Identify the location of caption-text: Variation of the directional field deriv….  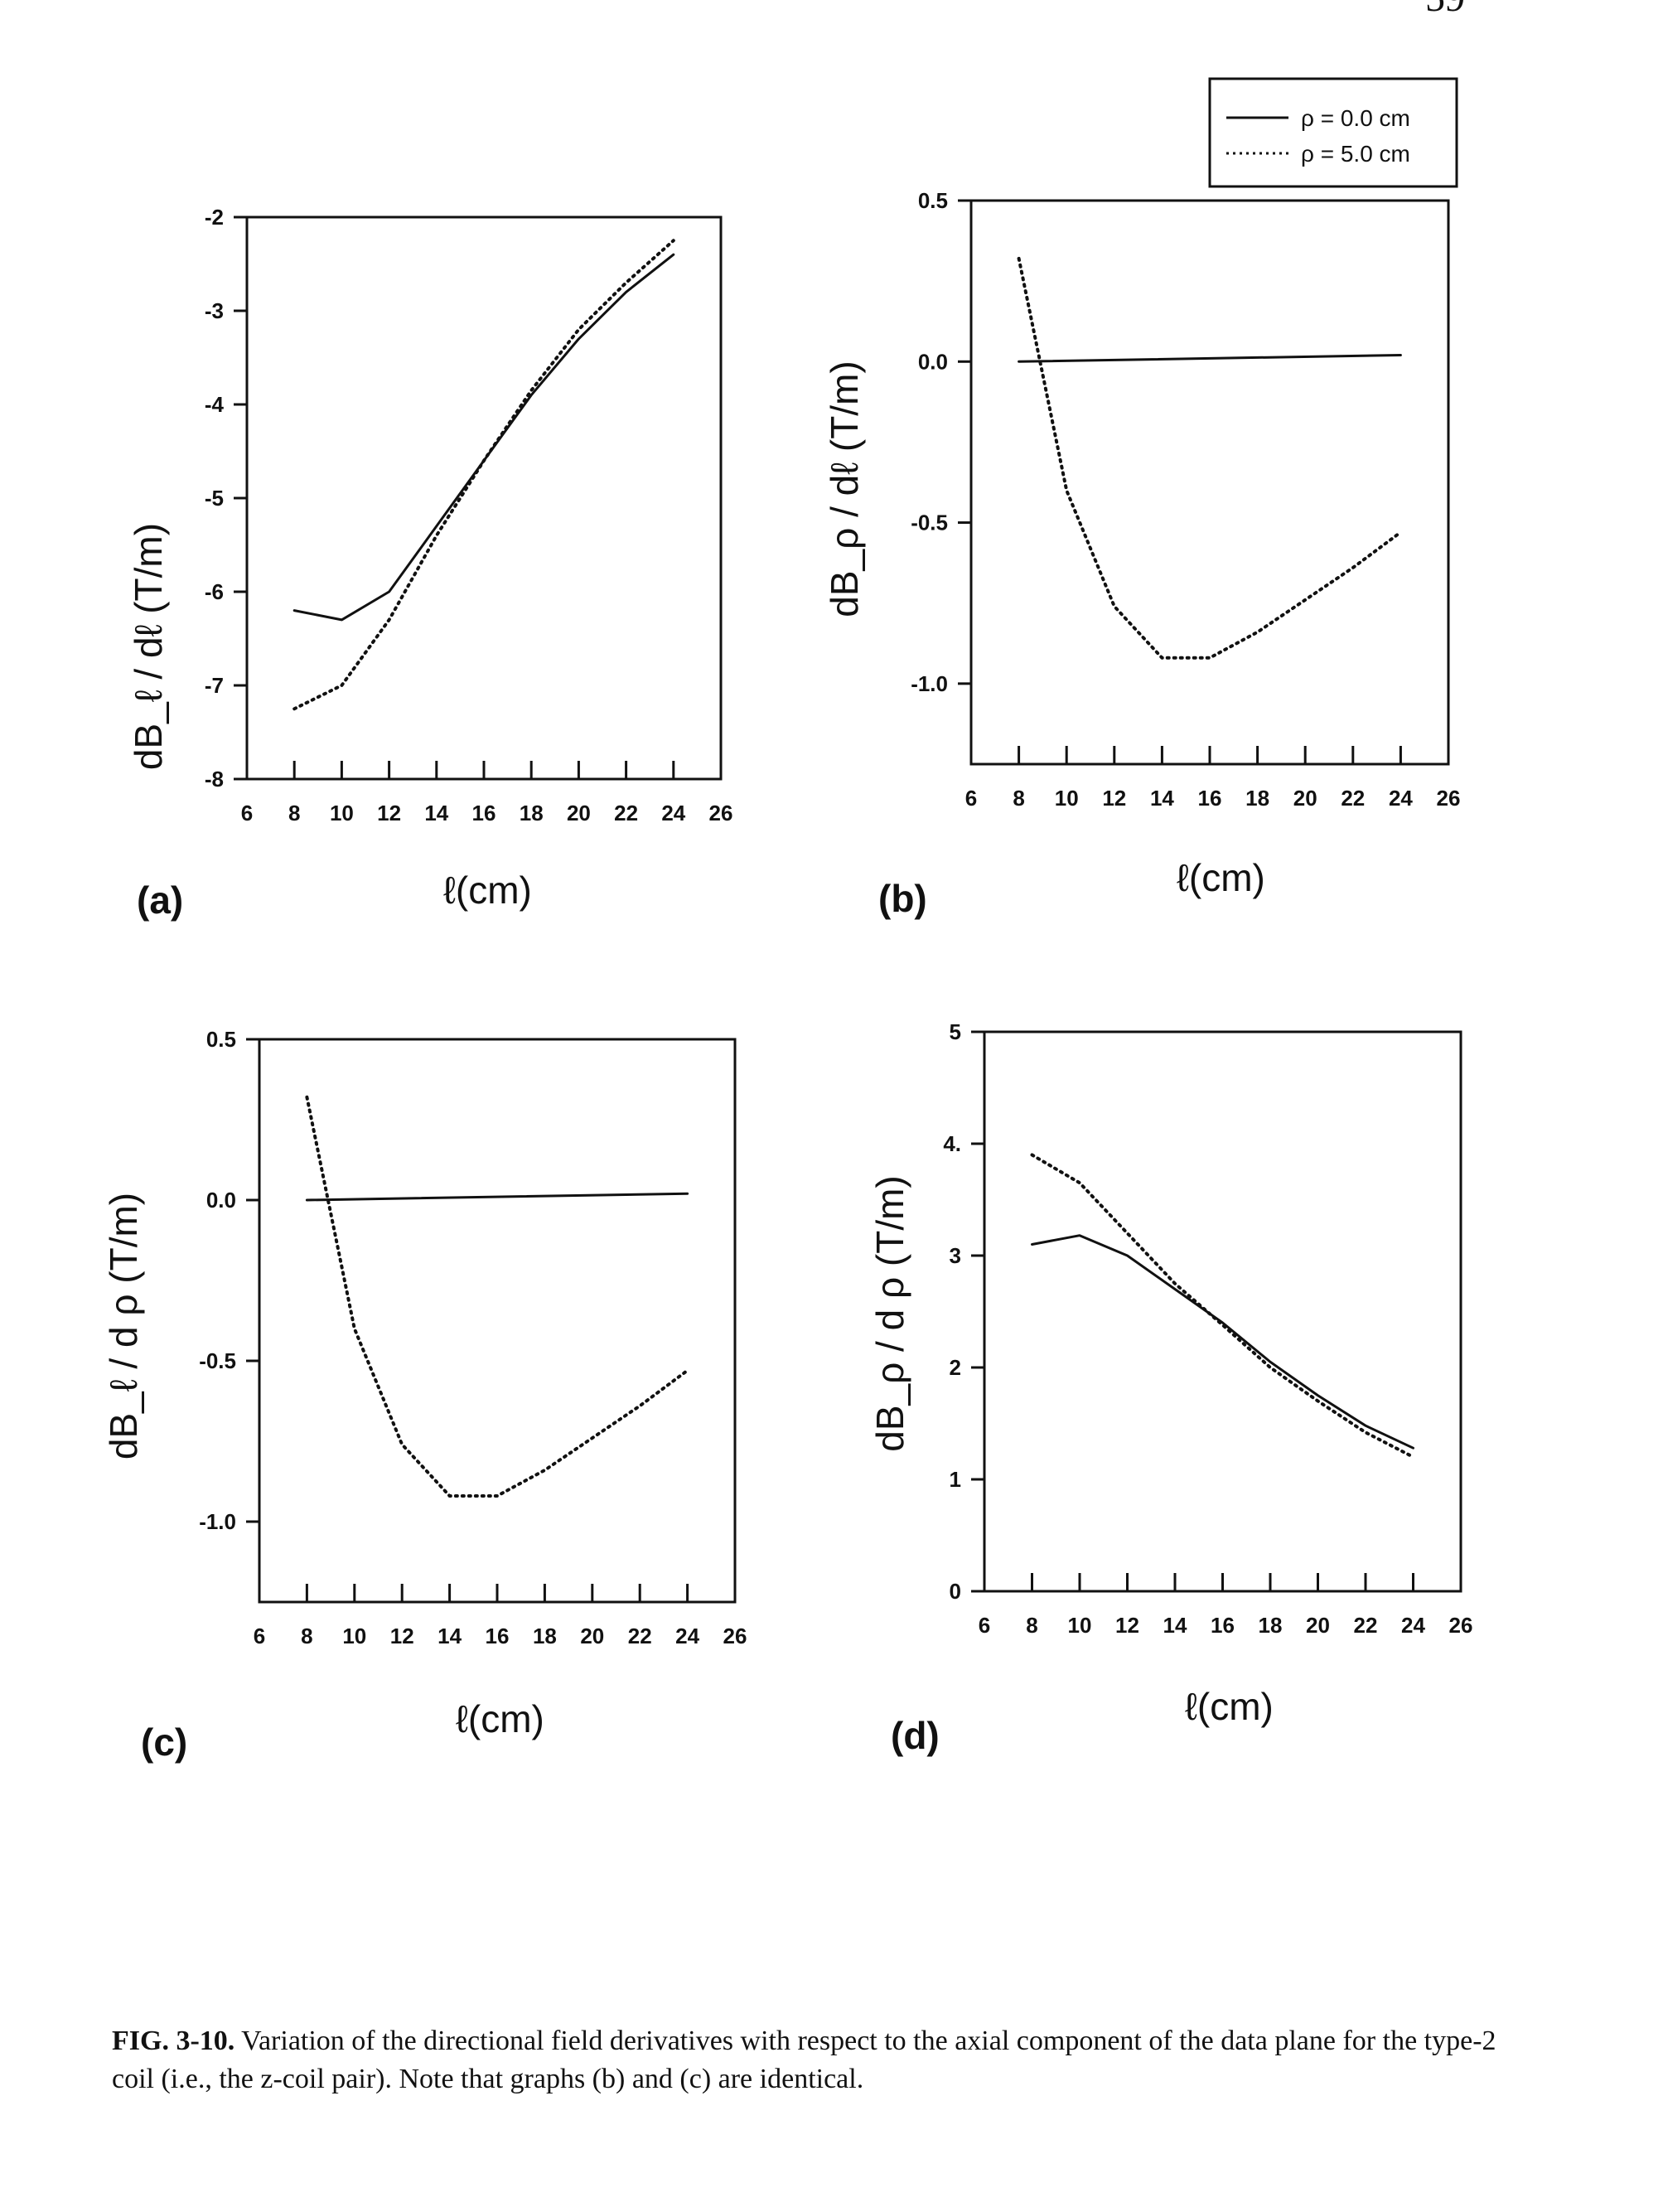
(804, 2060).